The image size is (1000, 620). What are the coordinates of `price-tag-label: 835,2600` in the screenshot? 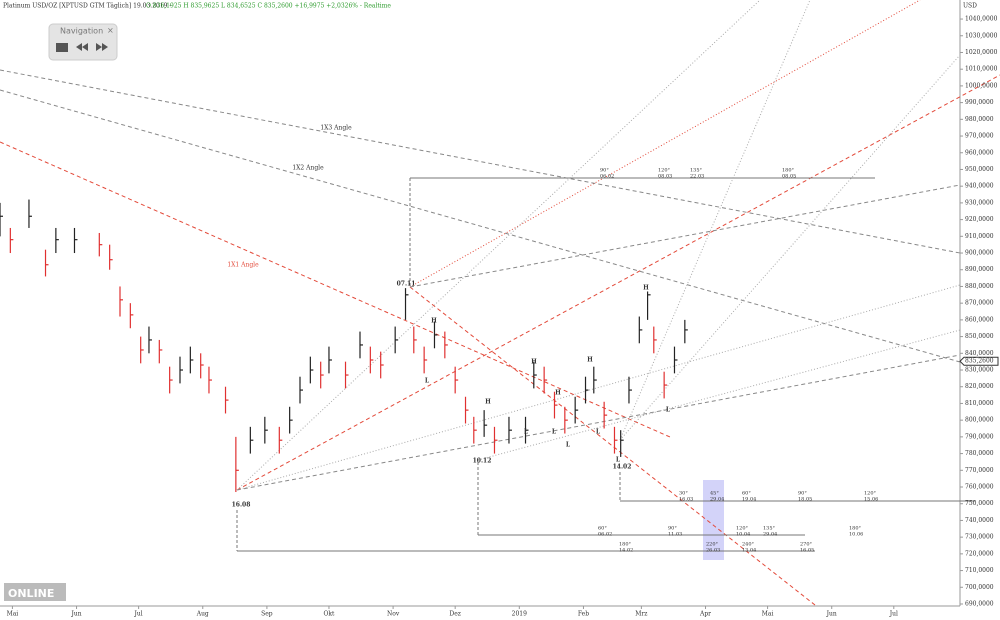 It's located at (979, 361).